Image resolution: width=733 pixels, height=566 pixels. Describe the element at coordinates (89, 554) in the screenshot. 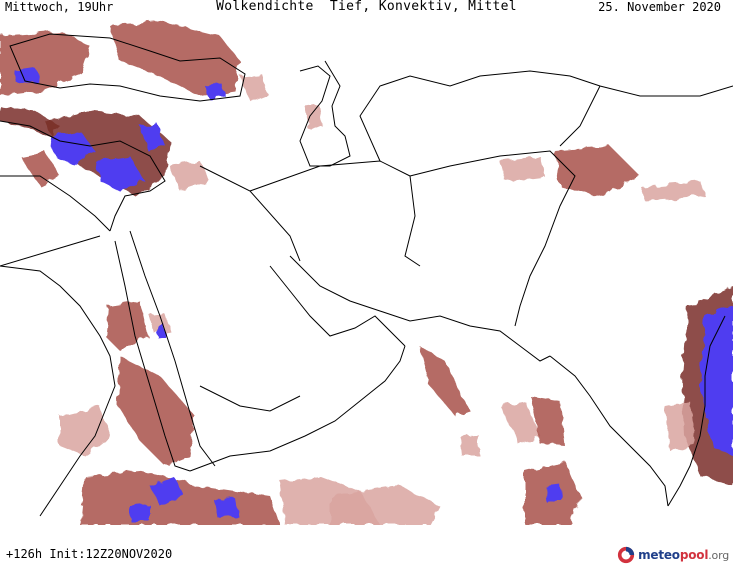

I see `model-run-info: +126h Init:12Z20NOV2020` at that location.